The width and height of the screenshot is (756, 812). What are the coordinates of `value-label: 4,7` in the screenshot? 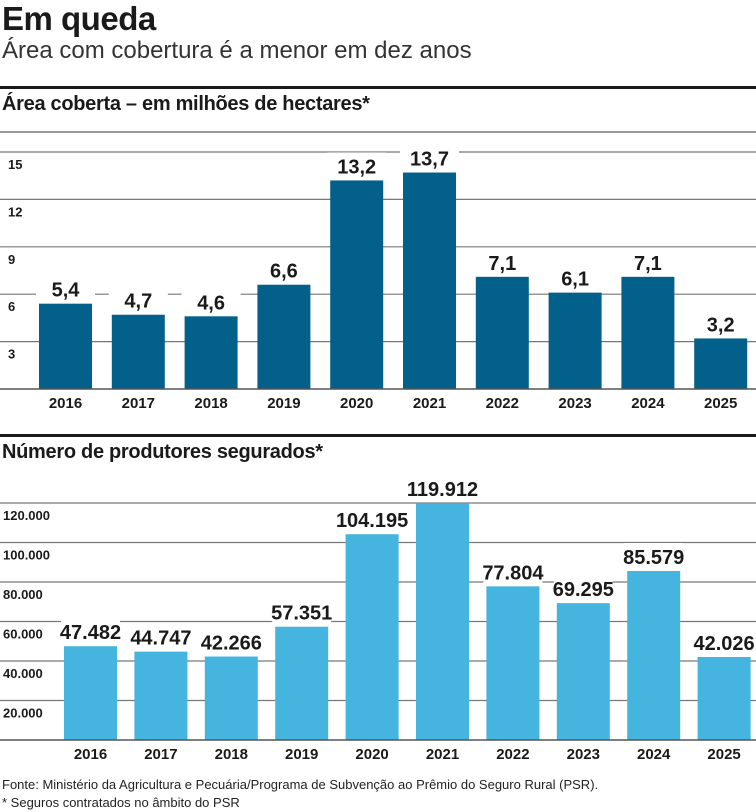 It's located at (138, 302).